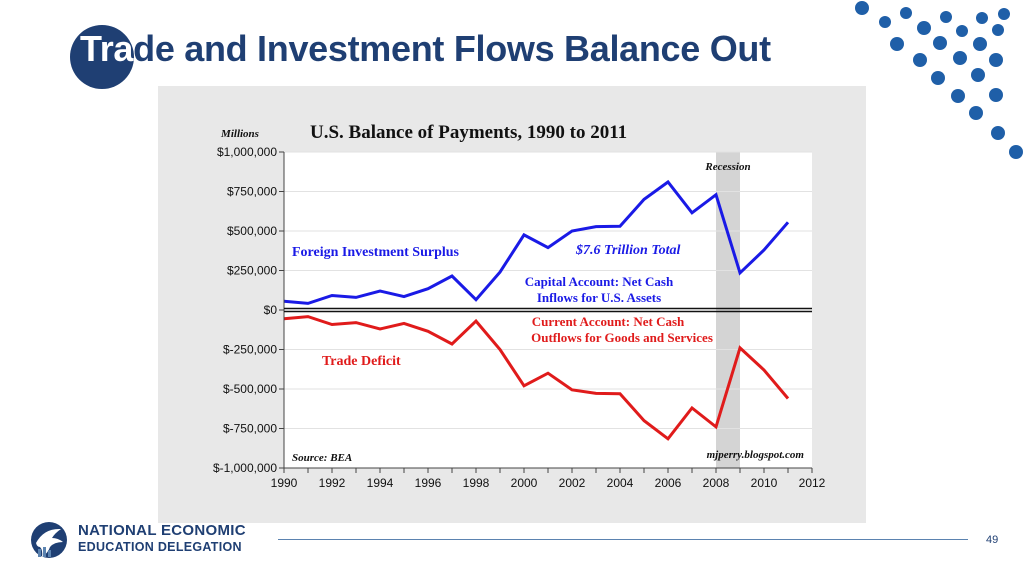 The width and height of the screenshot is (1024, 576). What do you see at coordinates (468, 132) in the screenshot?
I see `chart-title: U.S. Balance of Payments, 1990 to 2011` at bounding box center [468, 132].